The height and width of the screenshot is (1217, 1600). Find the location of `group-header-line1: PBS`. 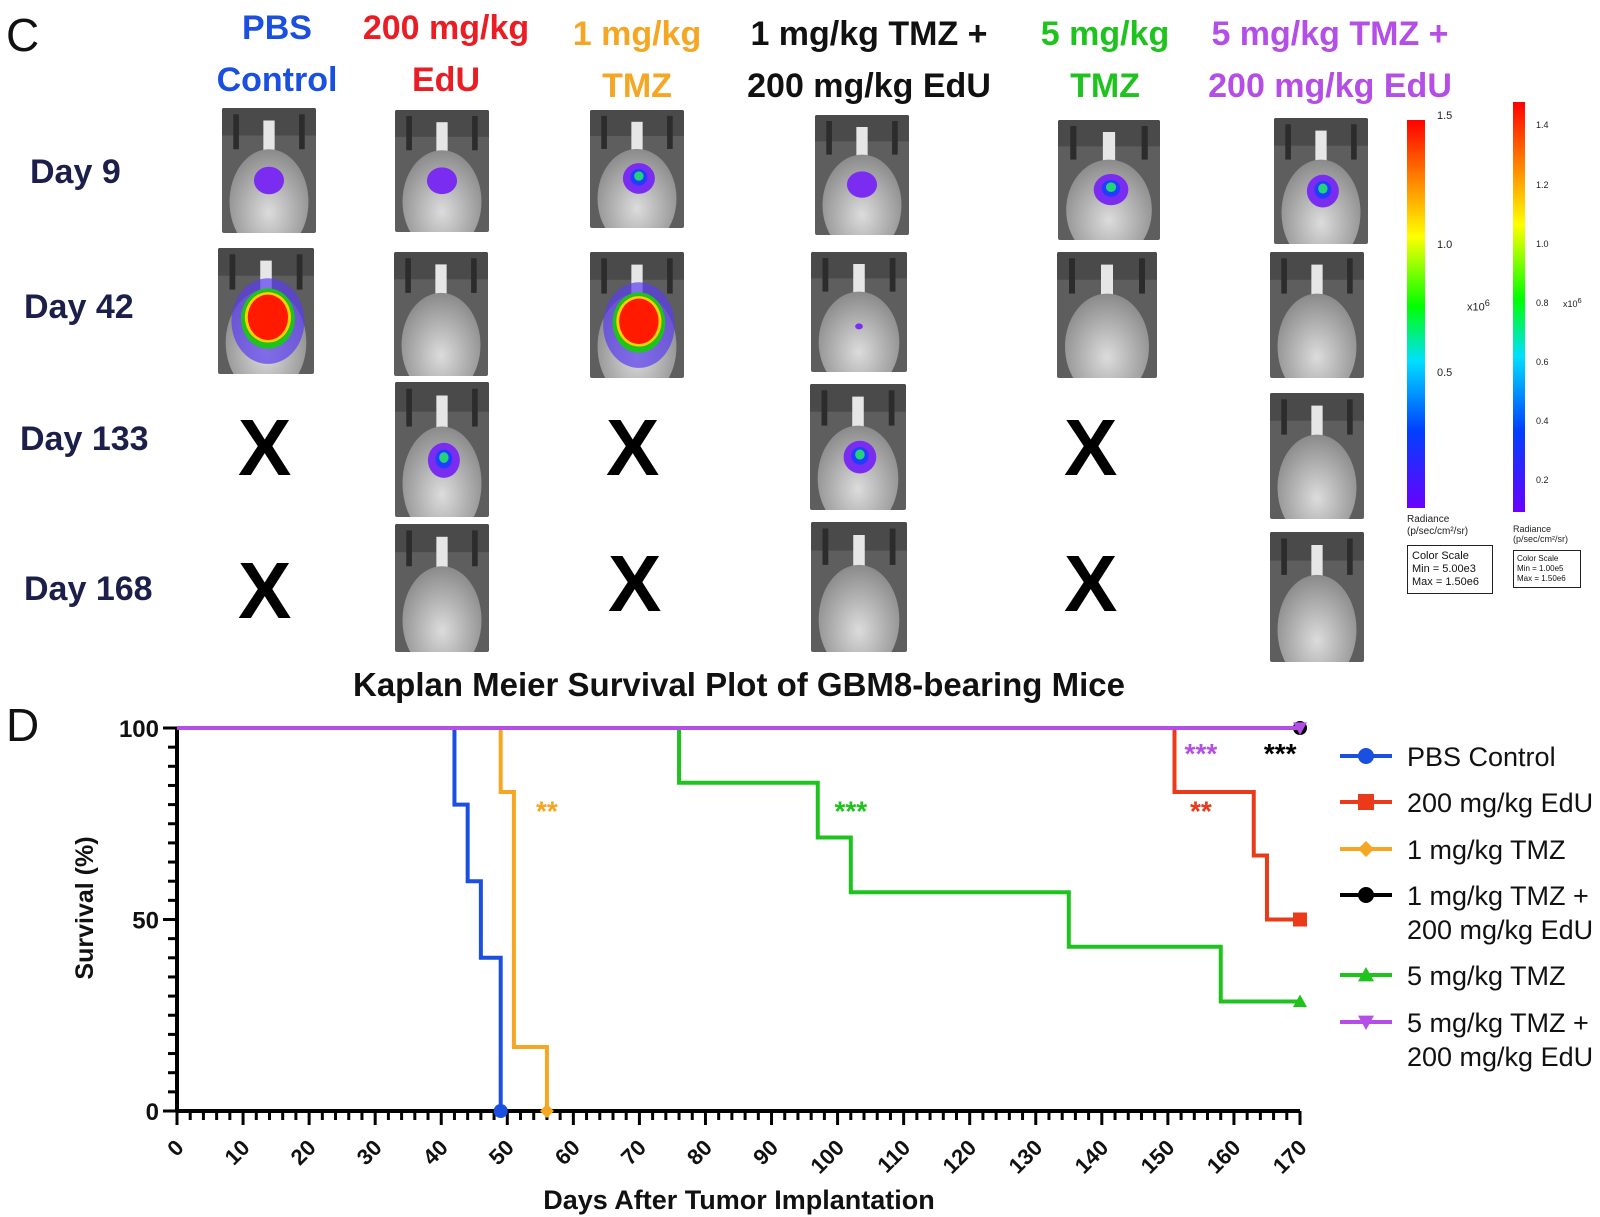

group-header-line1: PBS is located at coordinates (277, 28).